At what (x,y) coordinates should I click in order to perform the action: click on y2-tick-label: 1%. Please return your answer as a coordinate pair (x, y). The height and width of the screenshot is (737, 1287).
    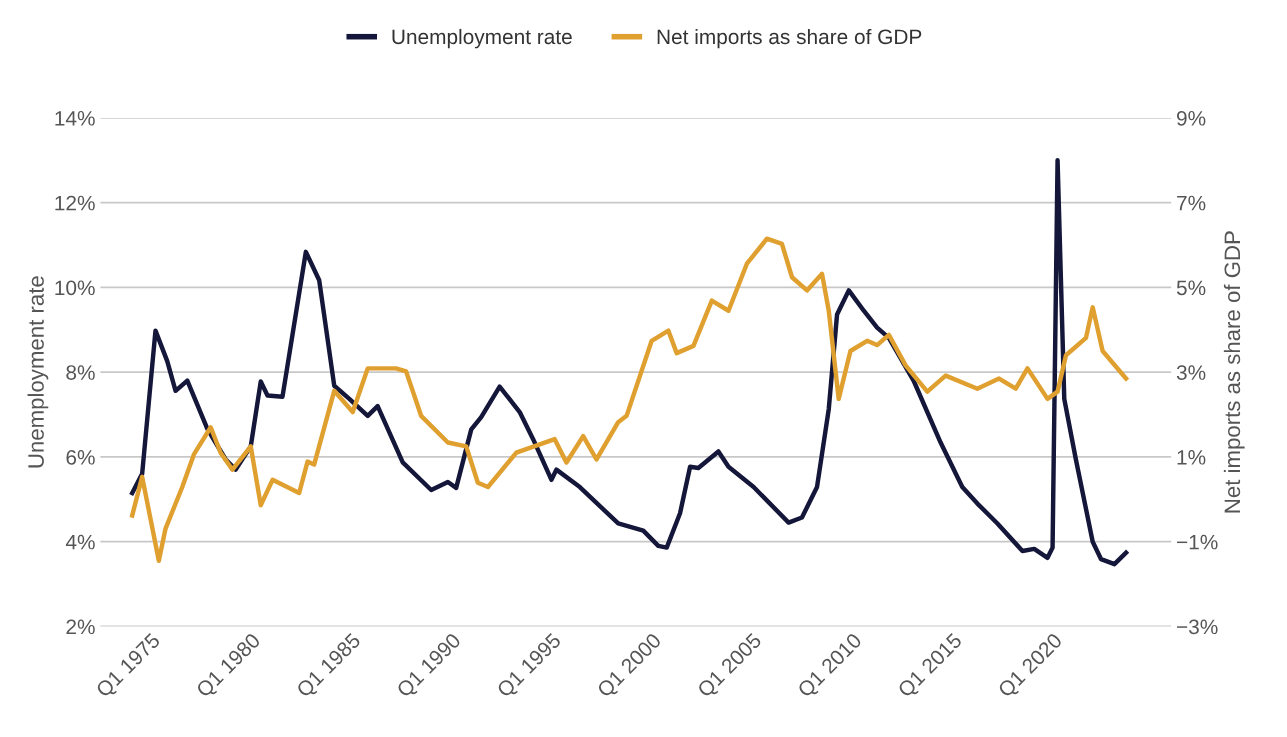
    Looking at the image, I should click on (1191, 457).